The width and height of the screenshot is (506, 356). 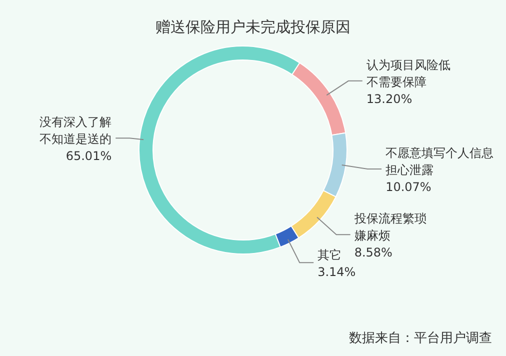 I want to click on data-label: 13.20%, so click(x=389, y=99).